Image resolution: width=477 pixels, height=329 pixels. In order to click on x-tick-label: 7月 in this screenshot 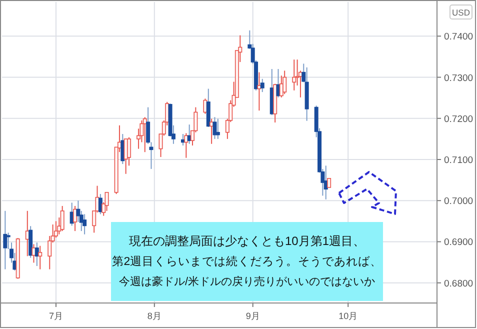, I will do `click(55, 316)`.